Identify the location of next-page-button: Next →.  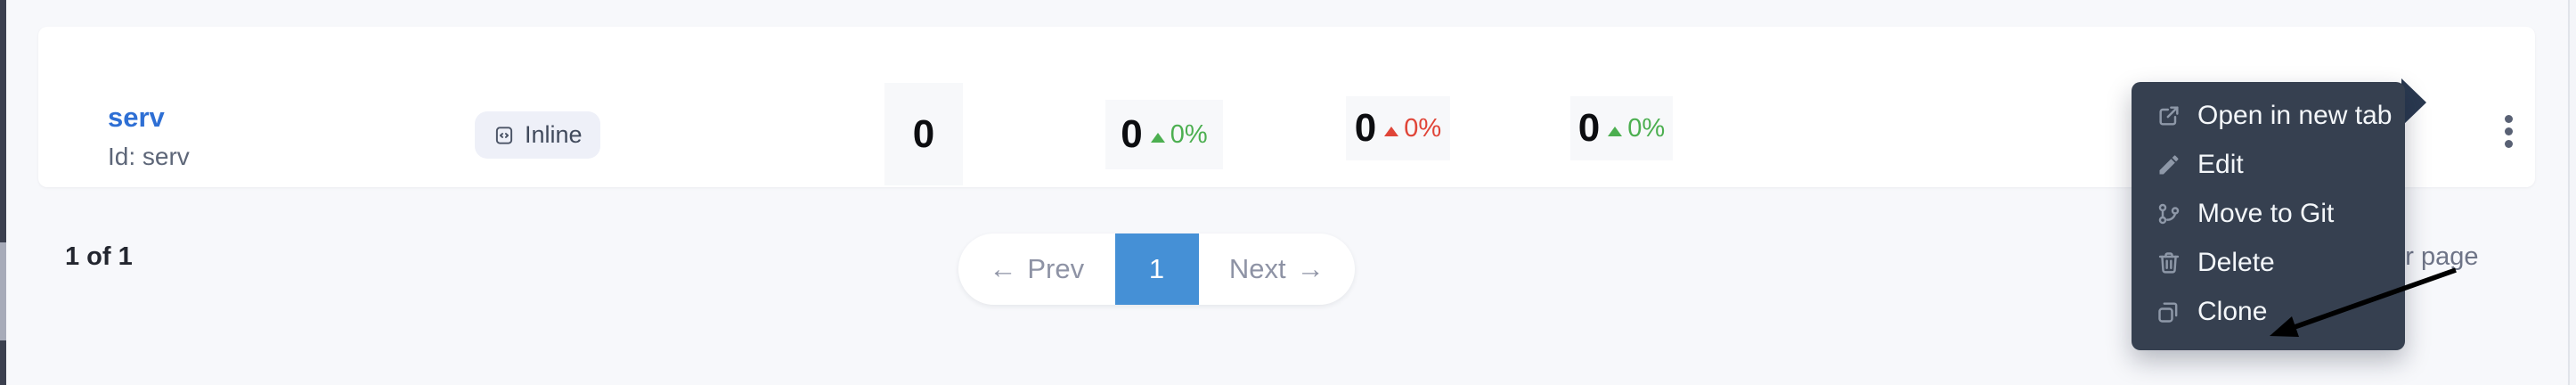
(1278, 269).